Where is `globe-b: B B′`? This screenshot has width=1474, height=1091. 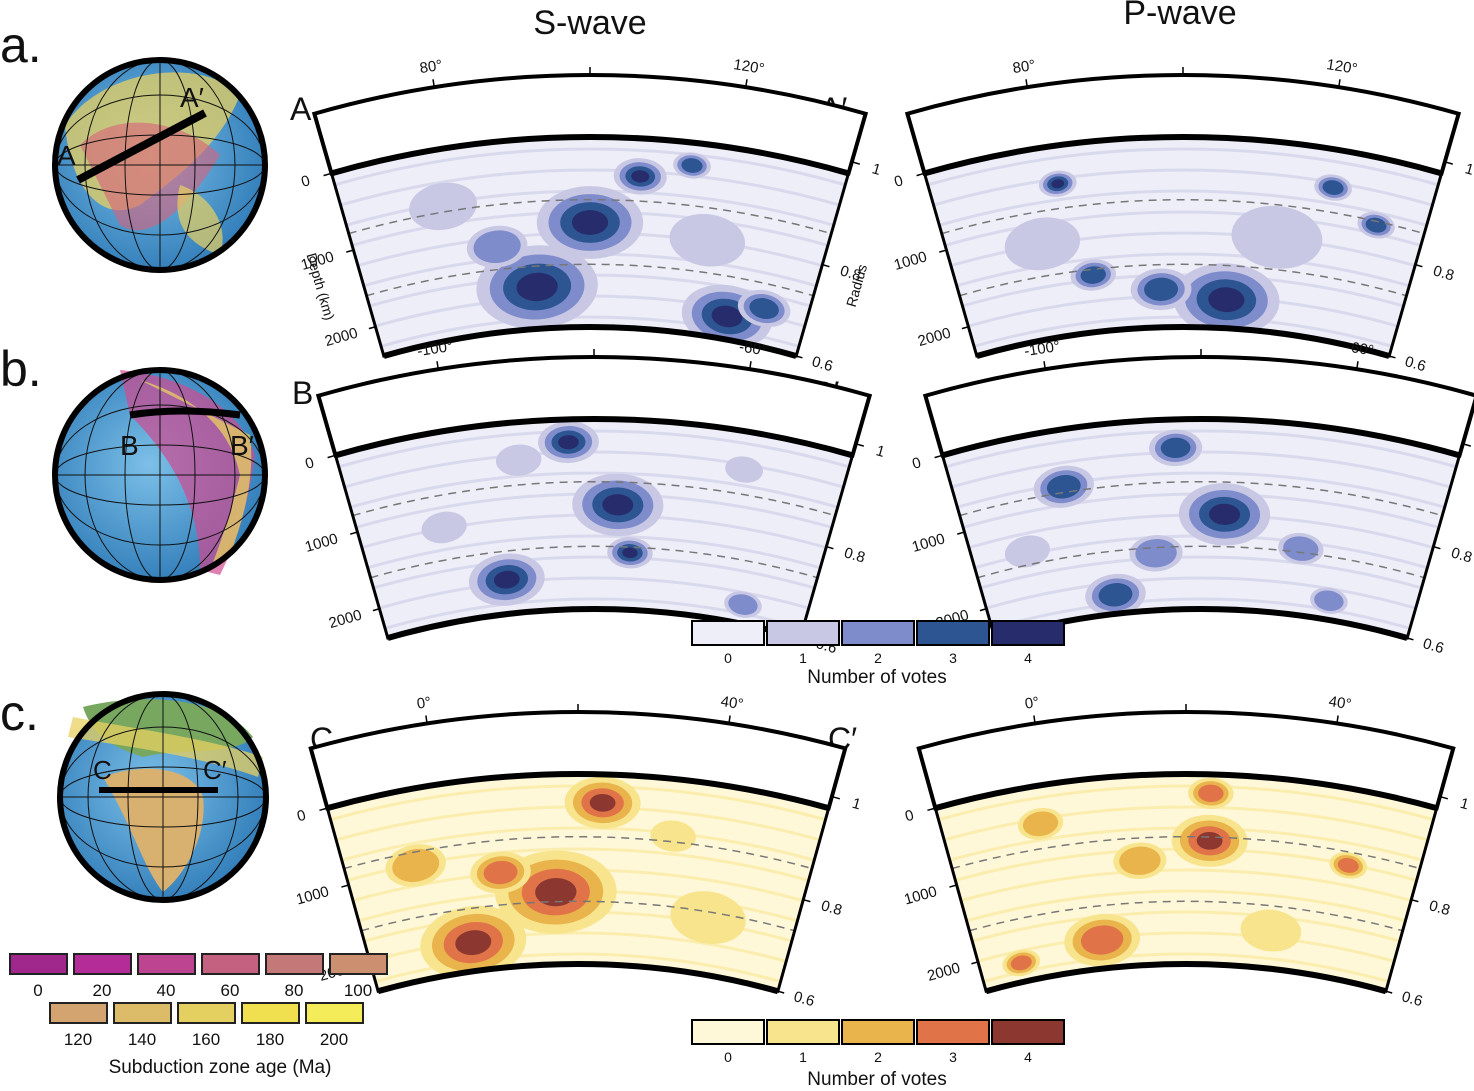
globe-b: B B′ is located at coordinates (160, 475).